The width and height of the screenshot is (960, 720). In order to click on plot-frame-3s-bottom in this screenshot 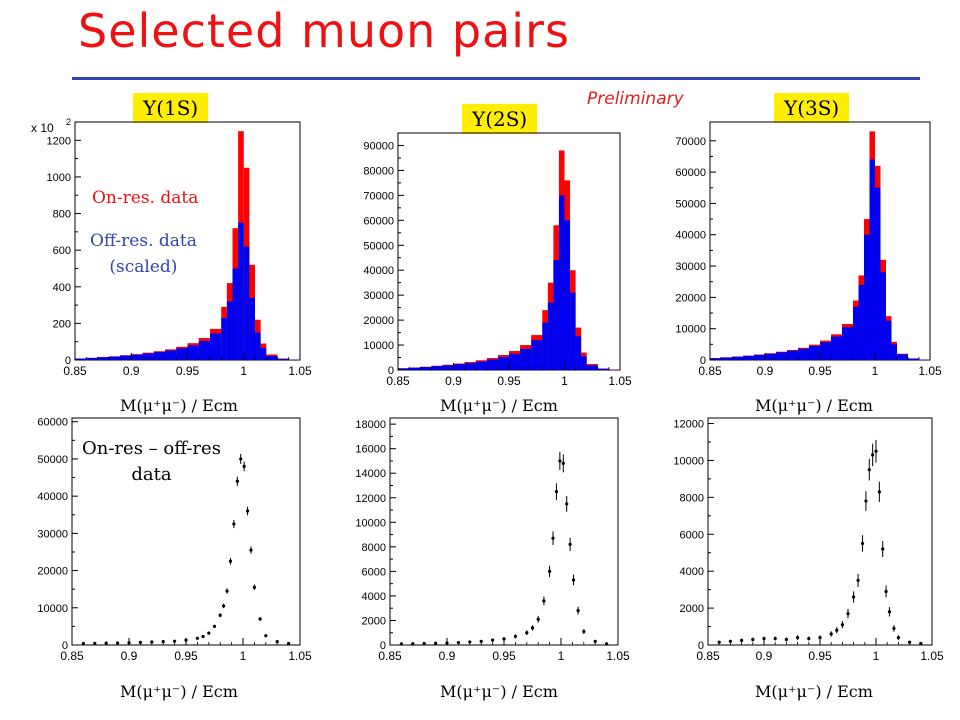, I will do `click(820, 531)`.